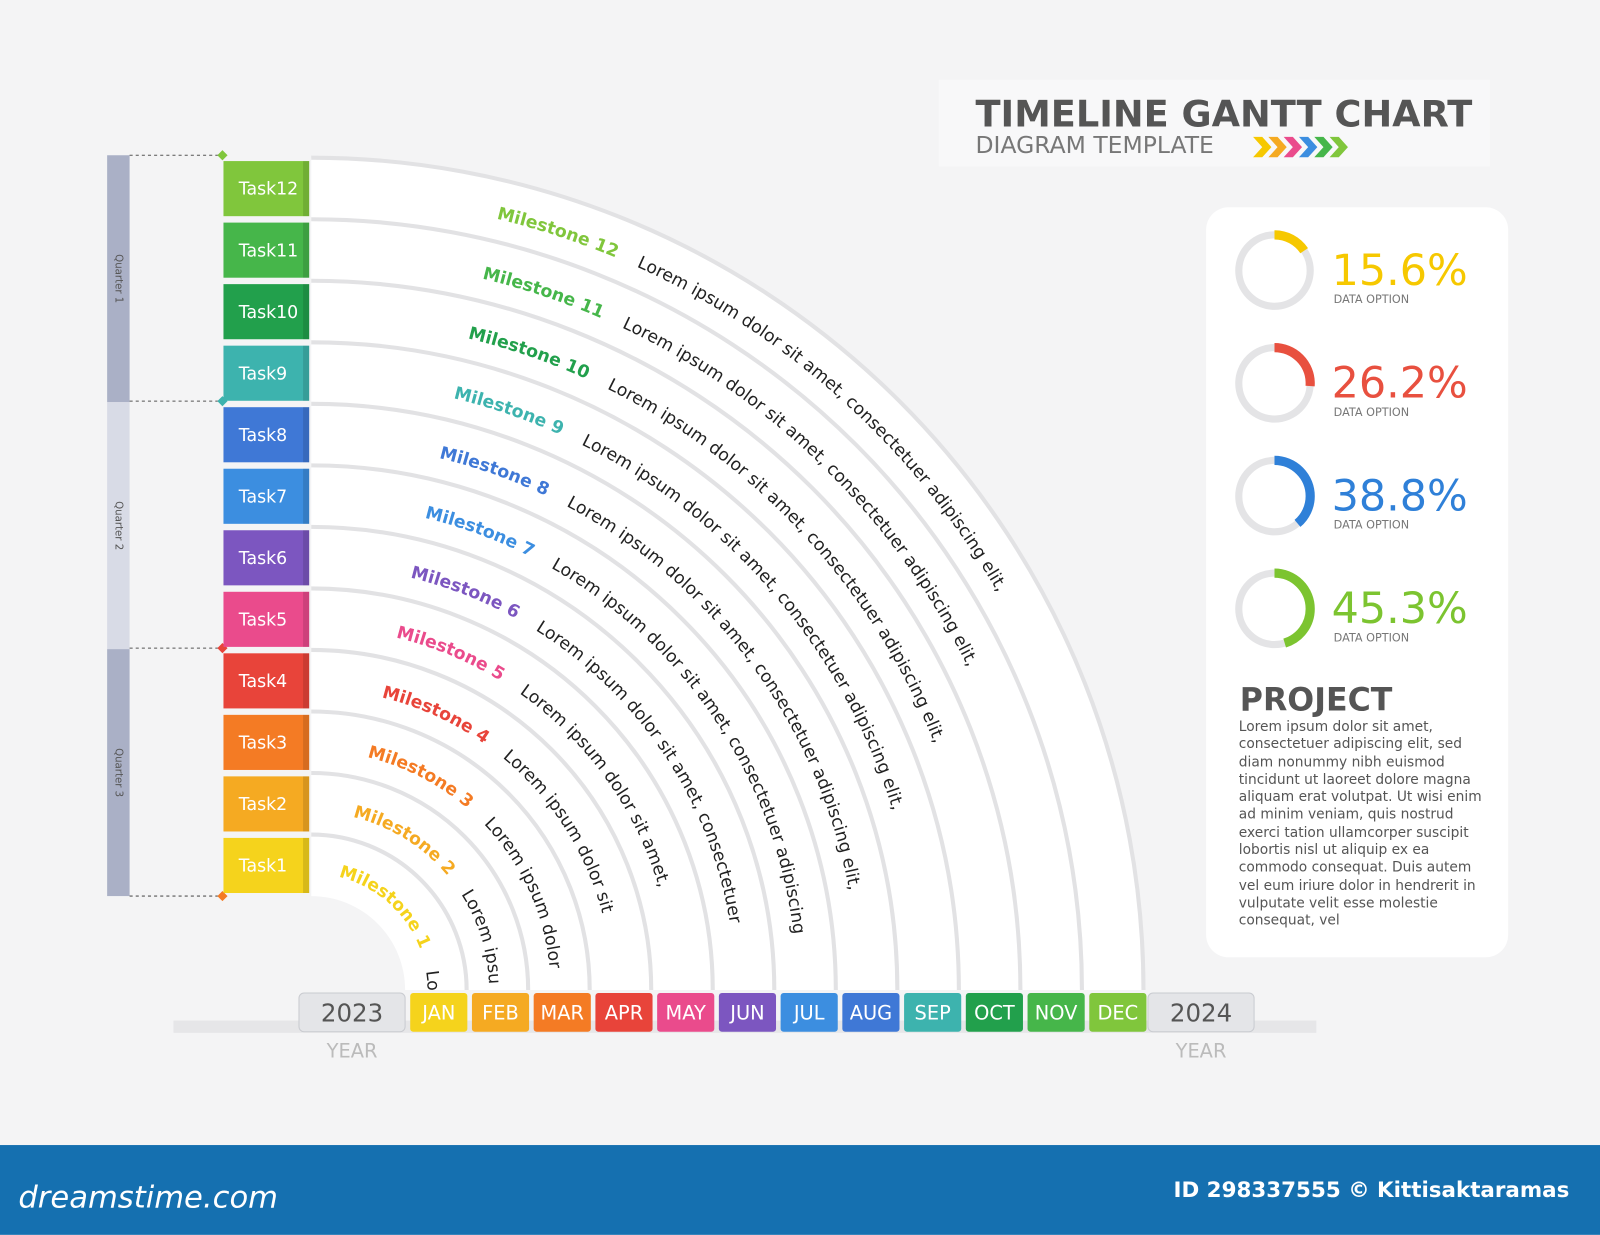 Image resolution: width=1600 pixels, height=1235 pixels. What do you see at coordinates (352, 1012) in the screenshot?
I see `year-box` at bounding box center [352, 1012].